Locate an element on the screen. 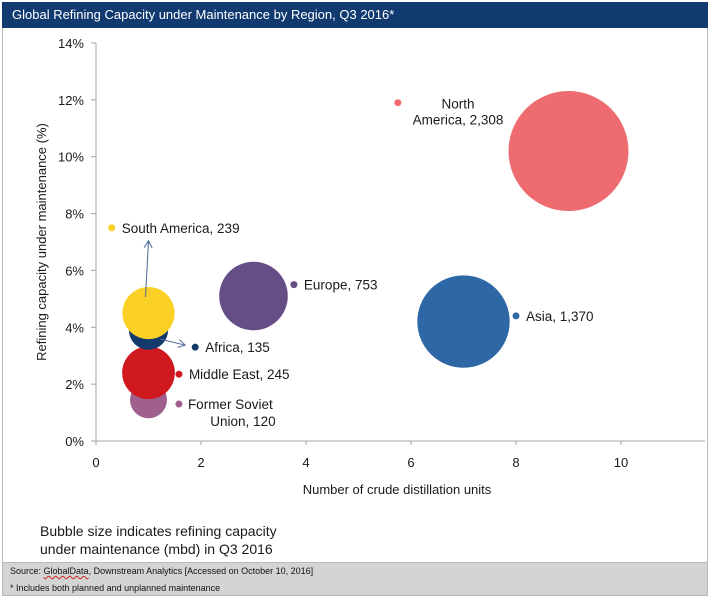 The height and width of the screenshot is (602, 712). bubble-middle-east is located at coordinates (148, 373).